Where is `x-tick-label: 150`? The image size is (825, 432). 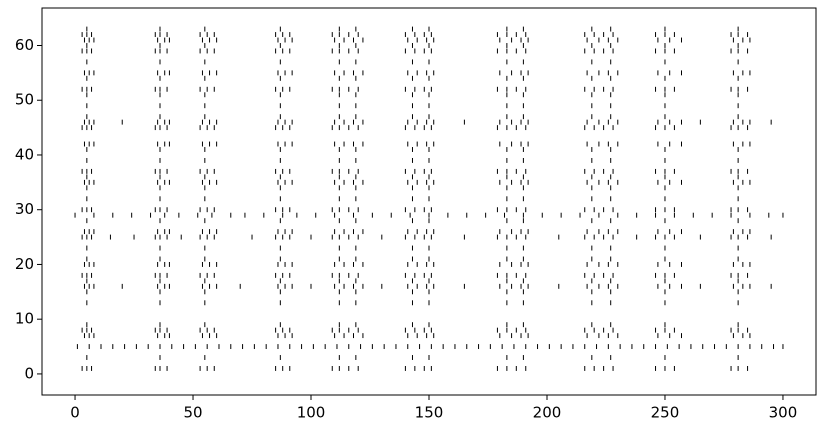 x-tick-label: 150 is located at coordinates (429, 413).